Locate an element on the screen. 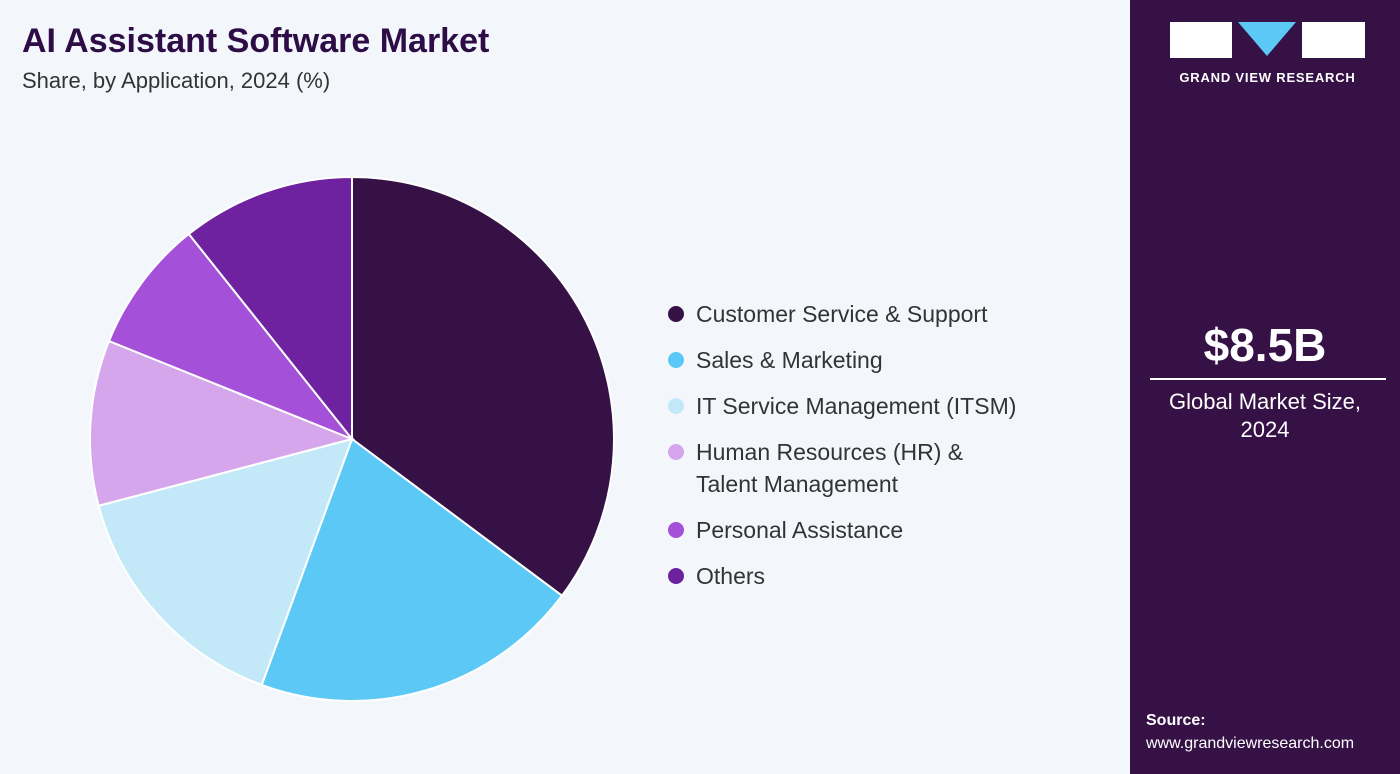 The width and height of the screenshot is (1400, 774). legend-label-line: Others is located at coordinates (731, 576).